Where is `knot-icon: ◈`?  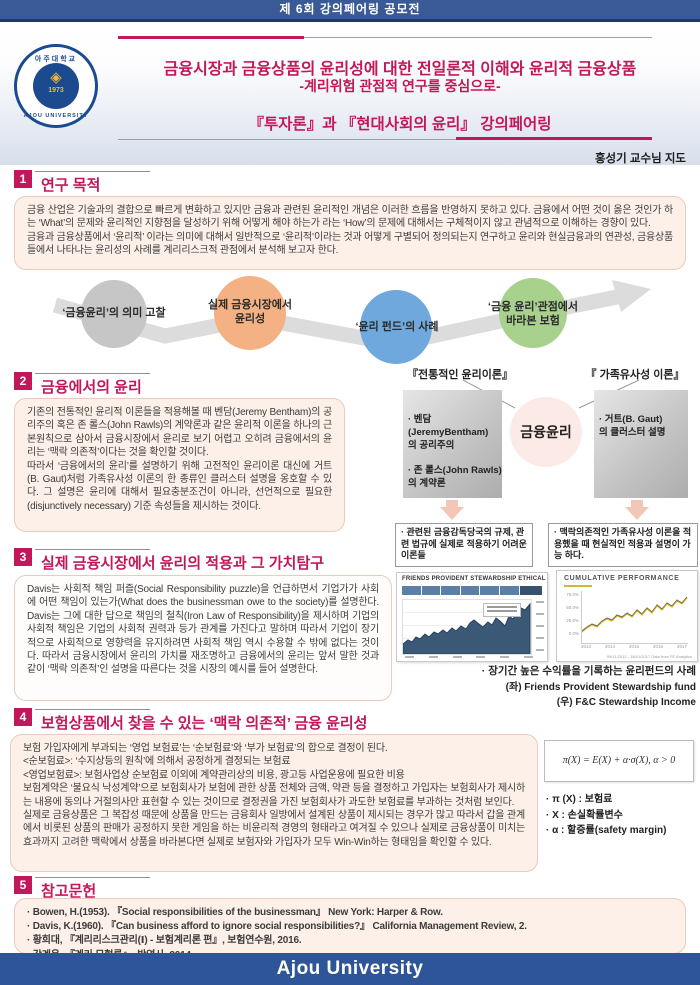 knot-icon: ◈ is located at coordinates (56, 77).